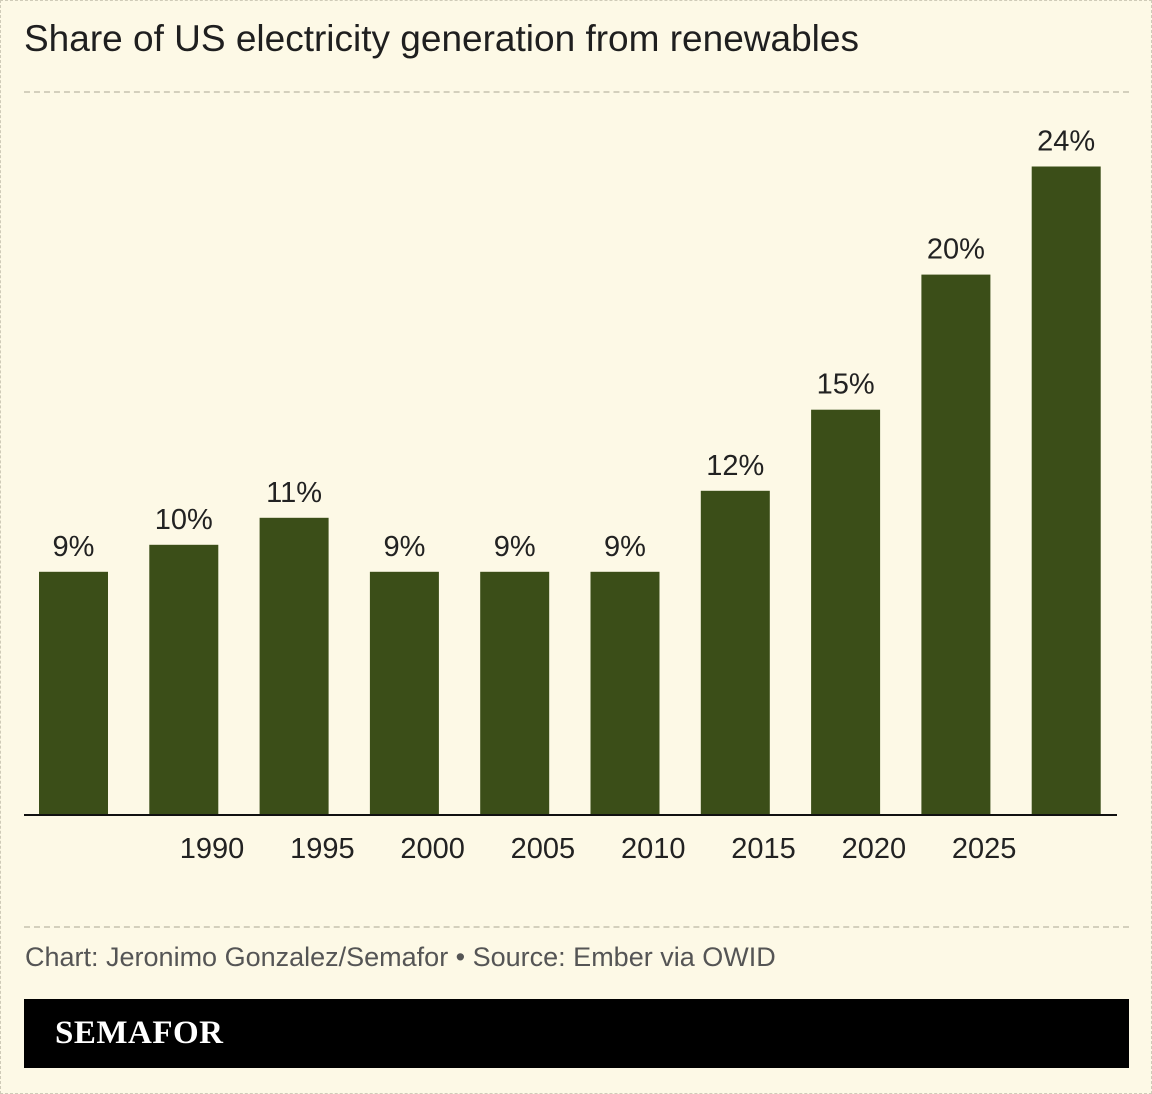 This screenshot has height=1094, width=1152. What do you see at coordinates (73, 693) in the screenshot?
I see `bar-1985` at bounding box center [73, 693].